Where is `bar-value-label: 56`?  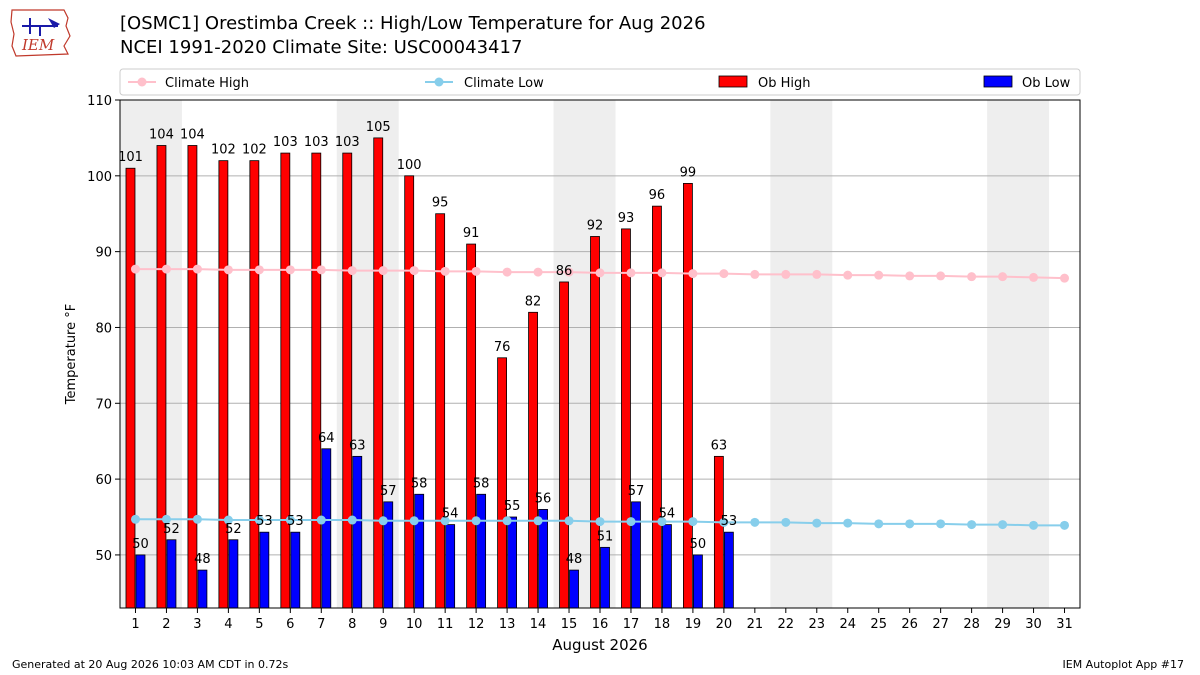 bar-value-label: 56 is located at coordinates (543, 498).